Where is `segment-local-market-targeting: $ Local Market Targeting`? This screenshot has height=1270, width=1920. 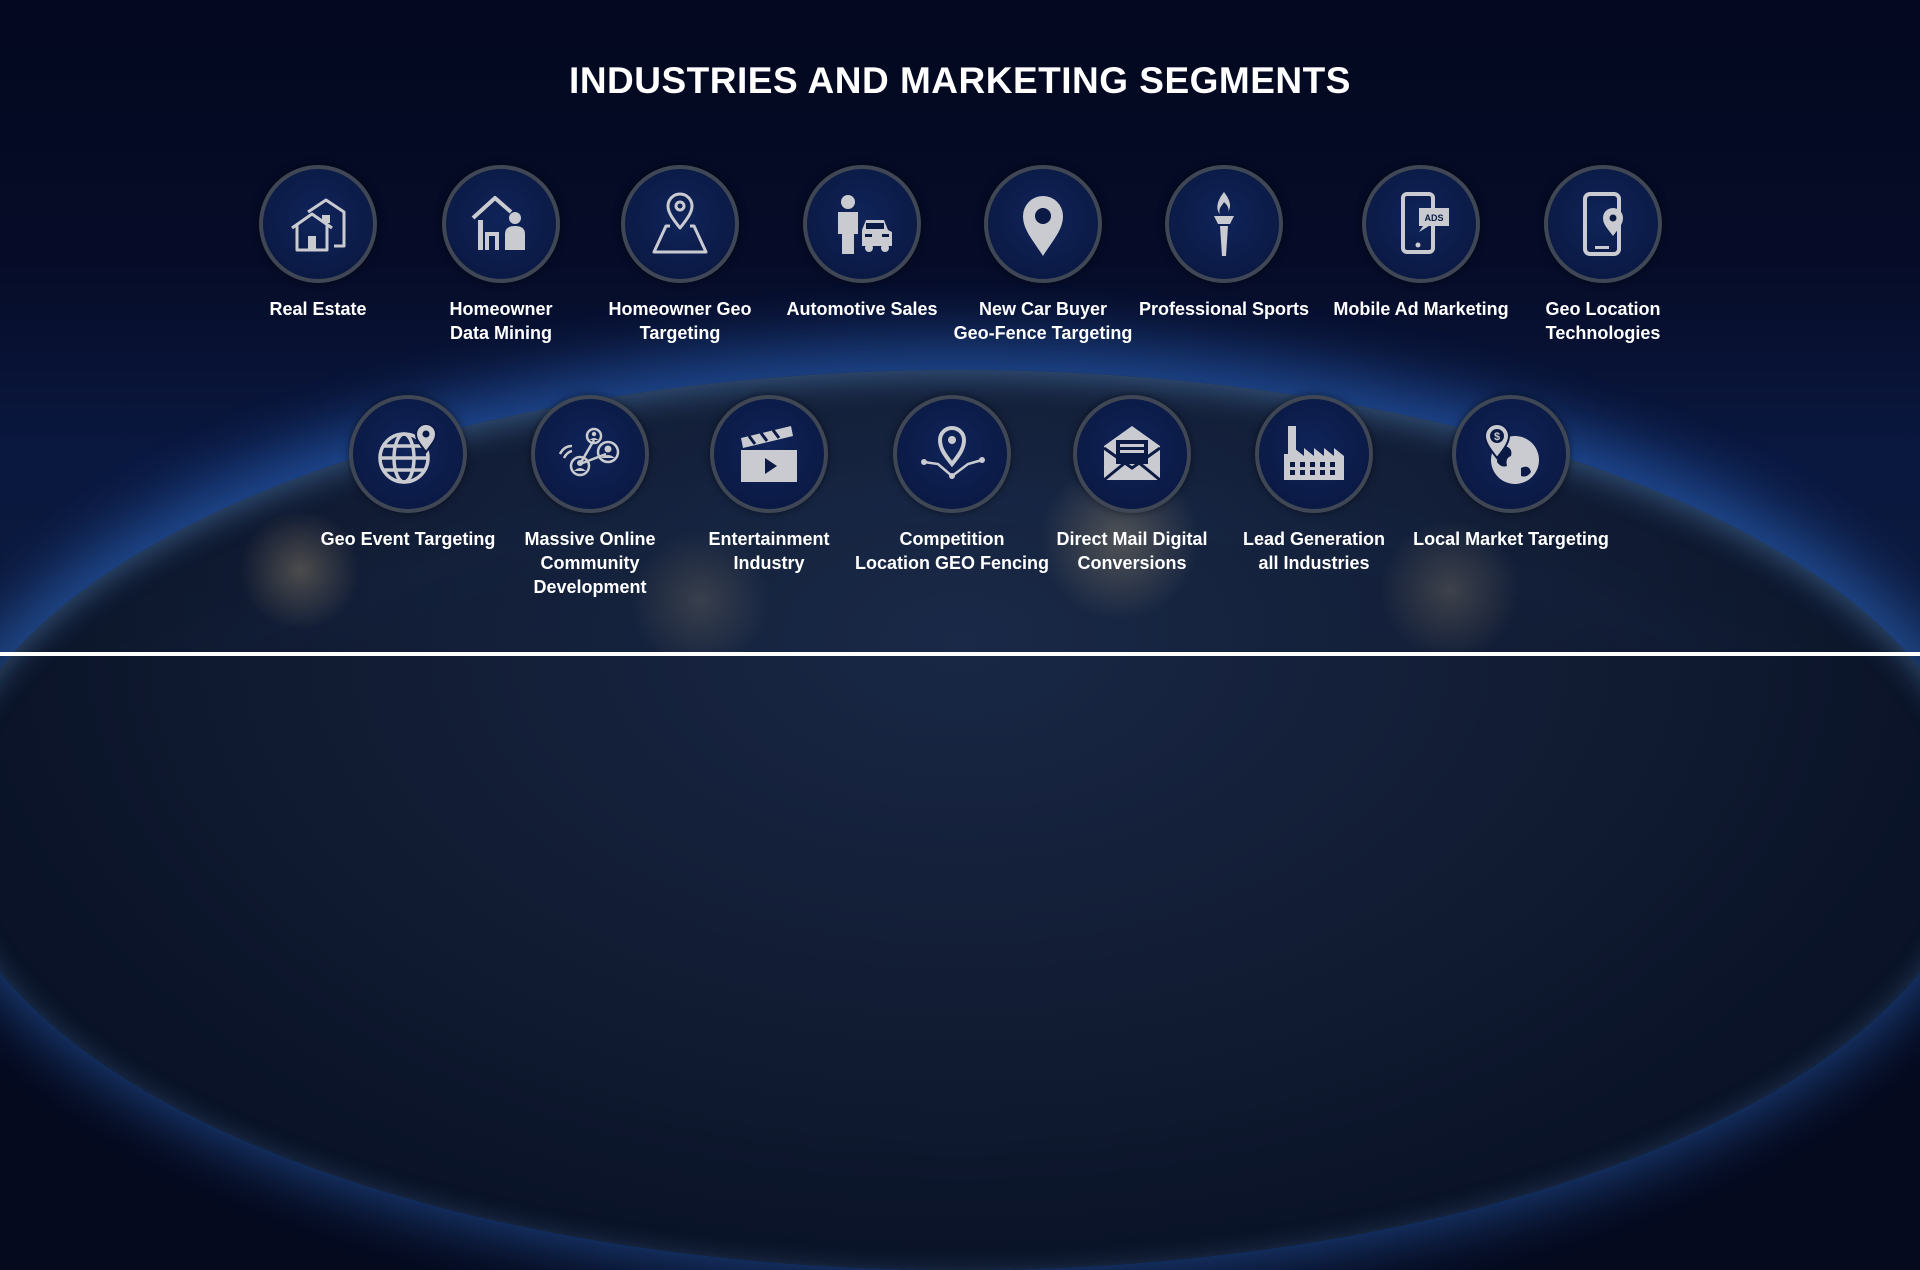 segment-local-market-targeting: $ Local Market Targeting is located at coordinates (1511, 473).